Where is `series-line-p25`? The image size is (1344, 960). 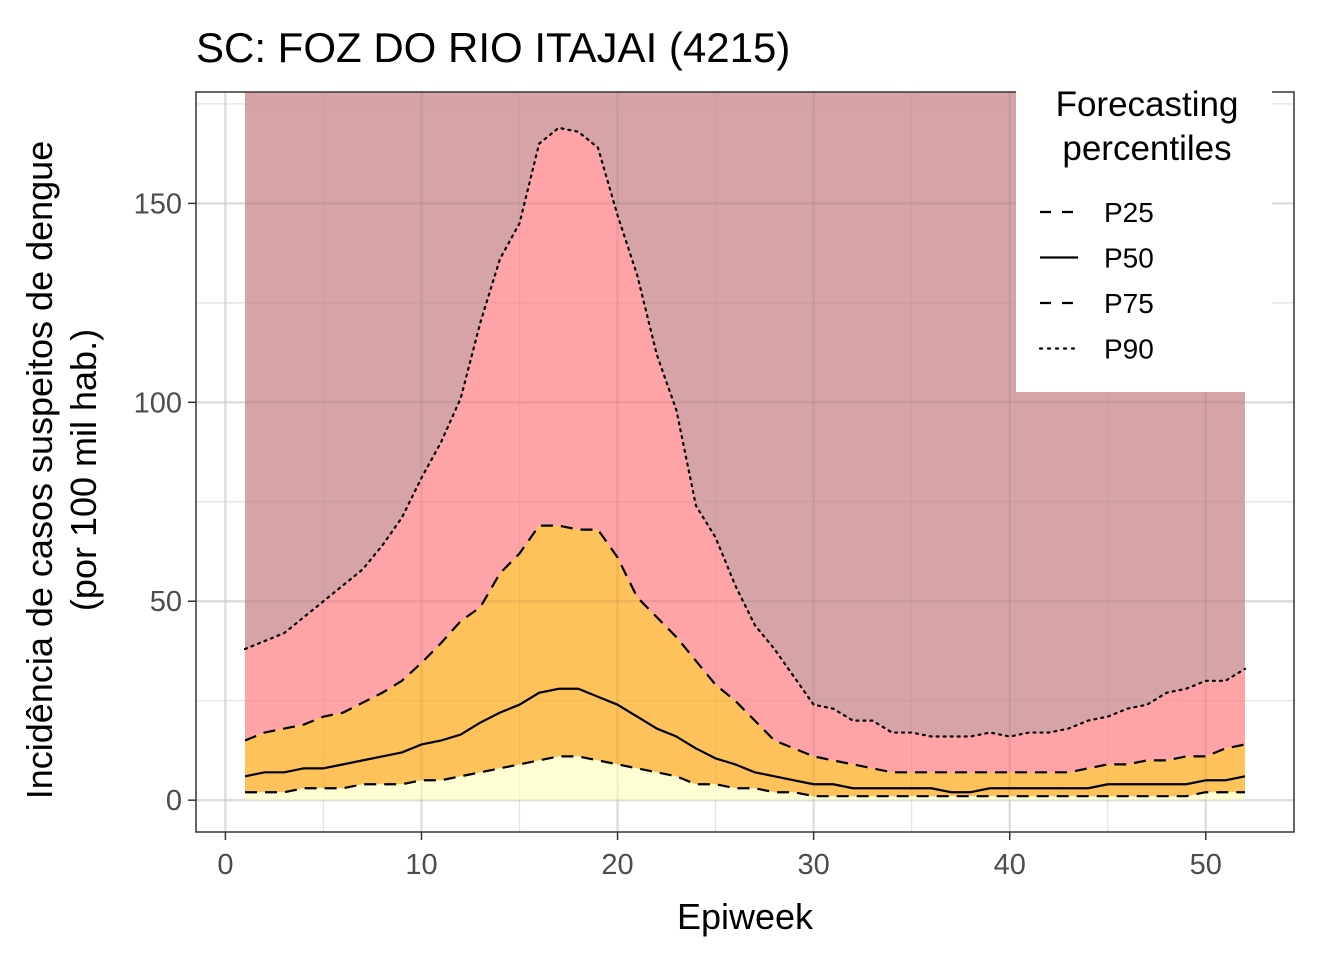 series-line-p25 is located at coordinates (745, 776).